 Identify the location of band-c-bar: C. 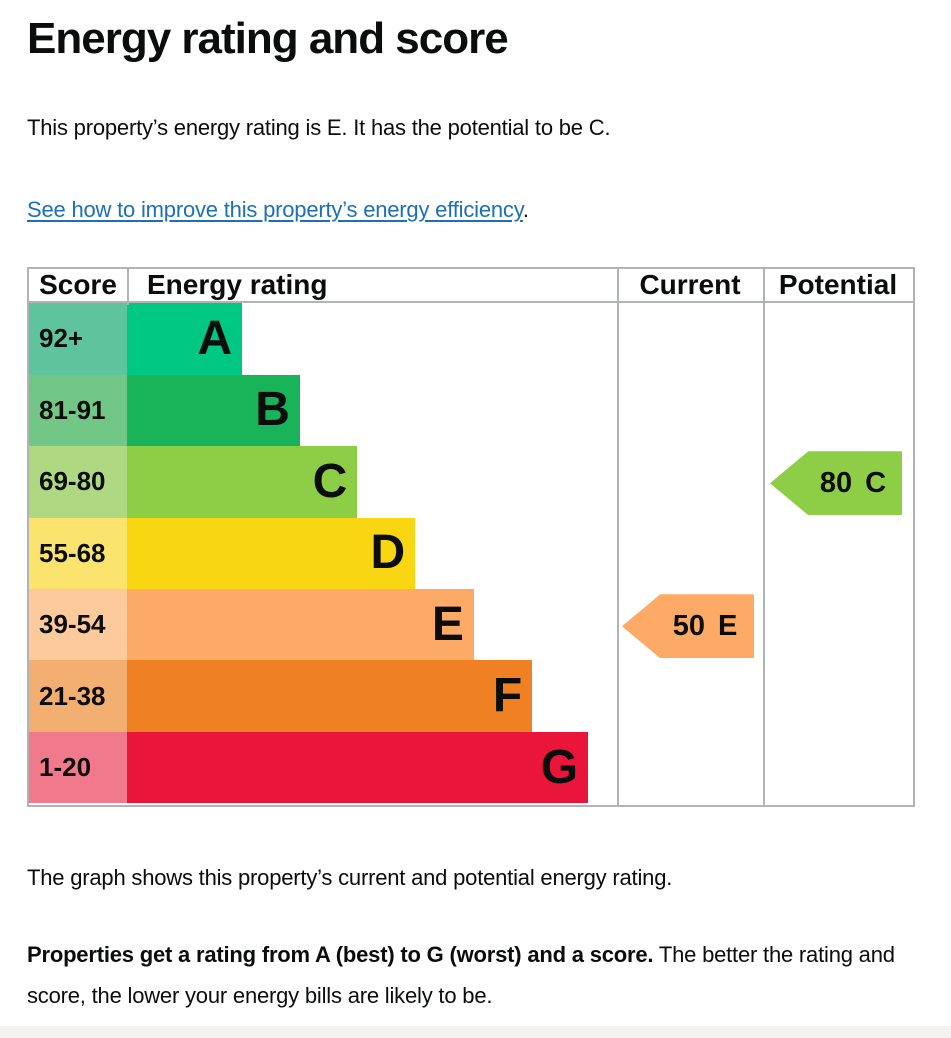
(242, 482).